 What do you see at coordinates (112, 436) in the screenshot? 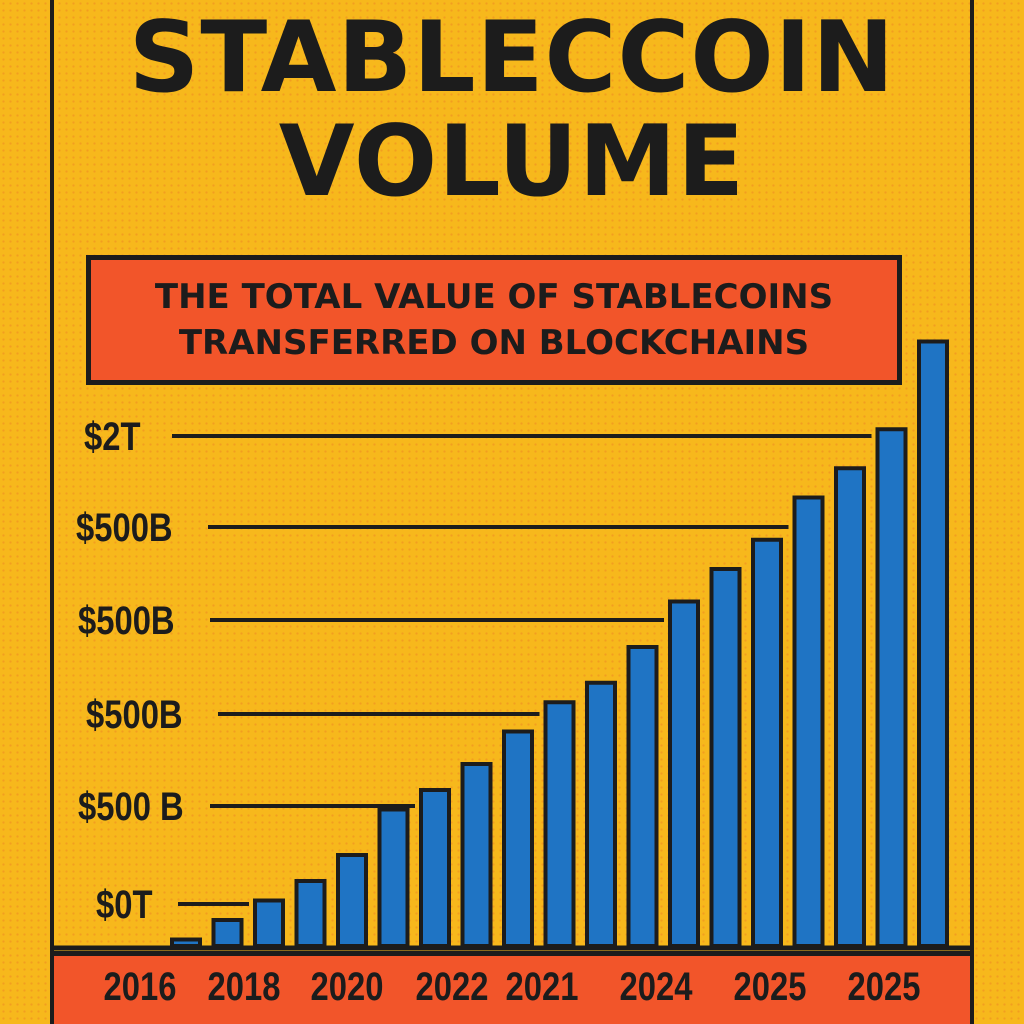
I see `y-tick-label-6: $2T` at bounding box center [112, 436].